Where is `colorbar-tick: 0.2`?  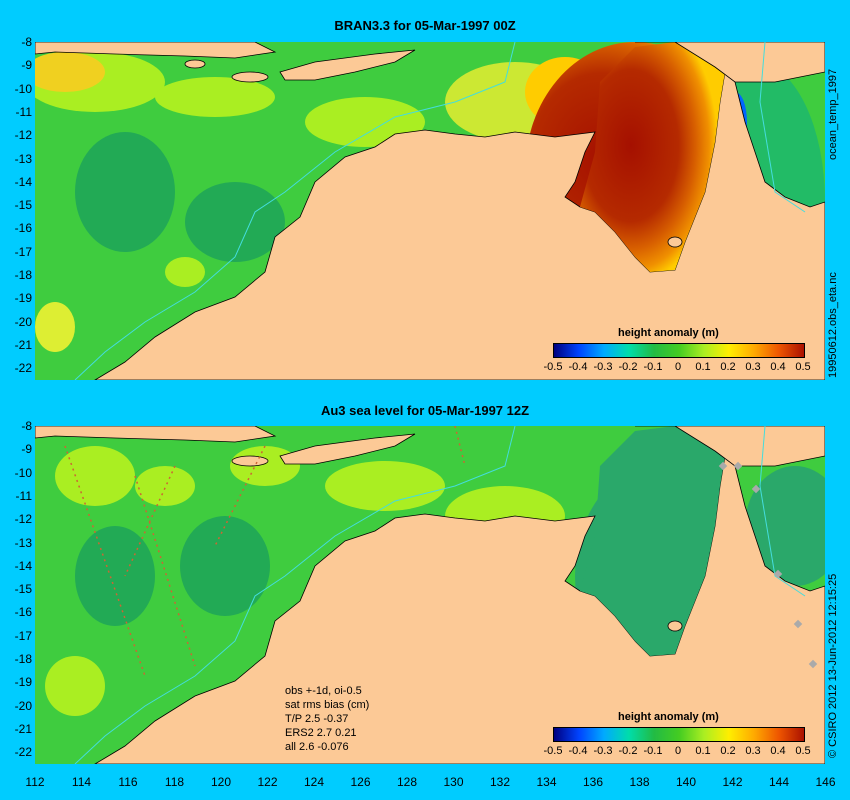 colorbar-tick: 0.2 is located at coordinates (728, 367).